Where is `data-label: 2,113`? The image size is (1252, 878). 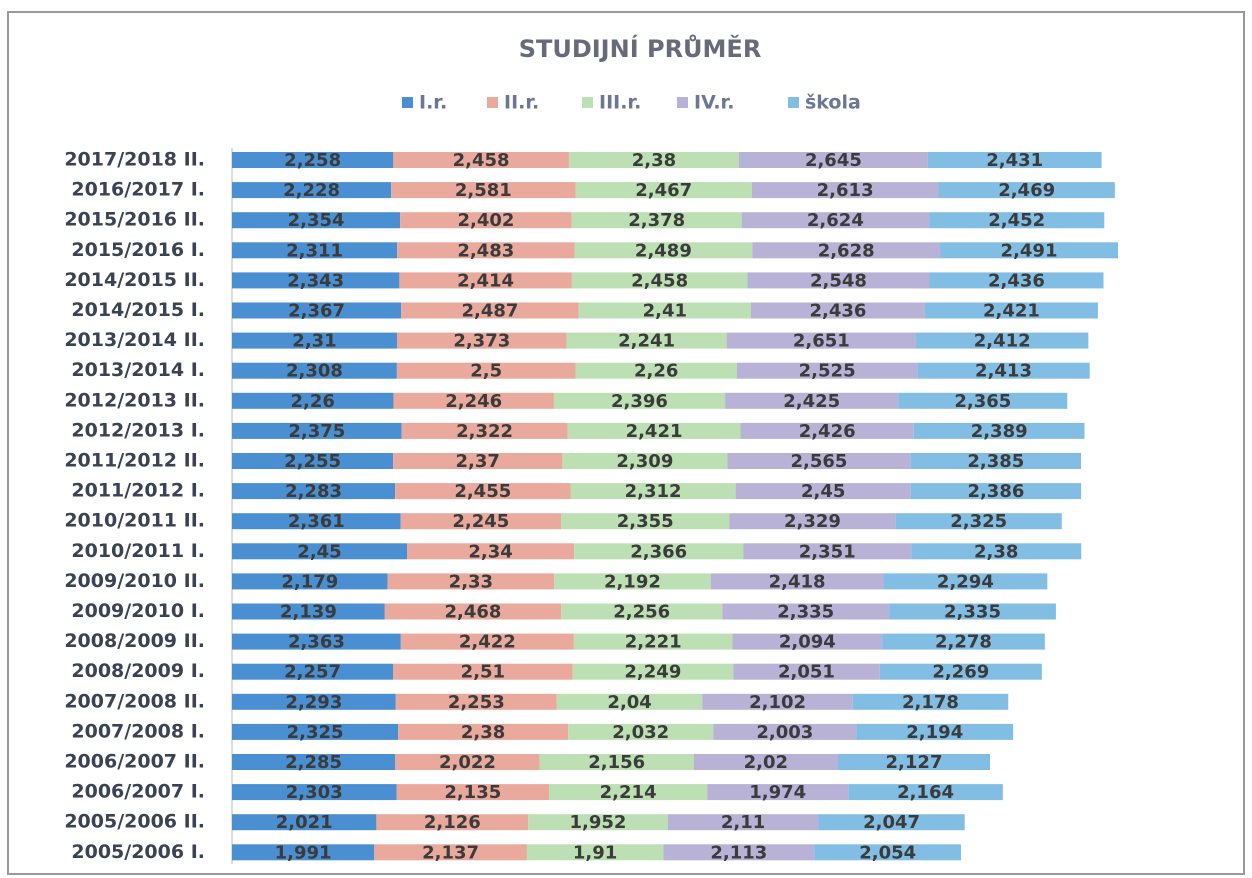
data-label: 2,113 is located at coordinates (738, 852).